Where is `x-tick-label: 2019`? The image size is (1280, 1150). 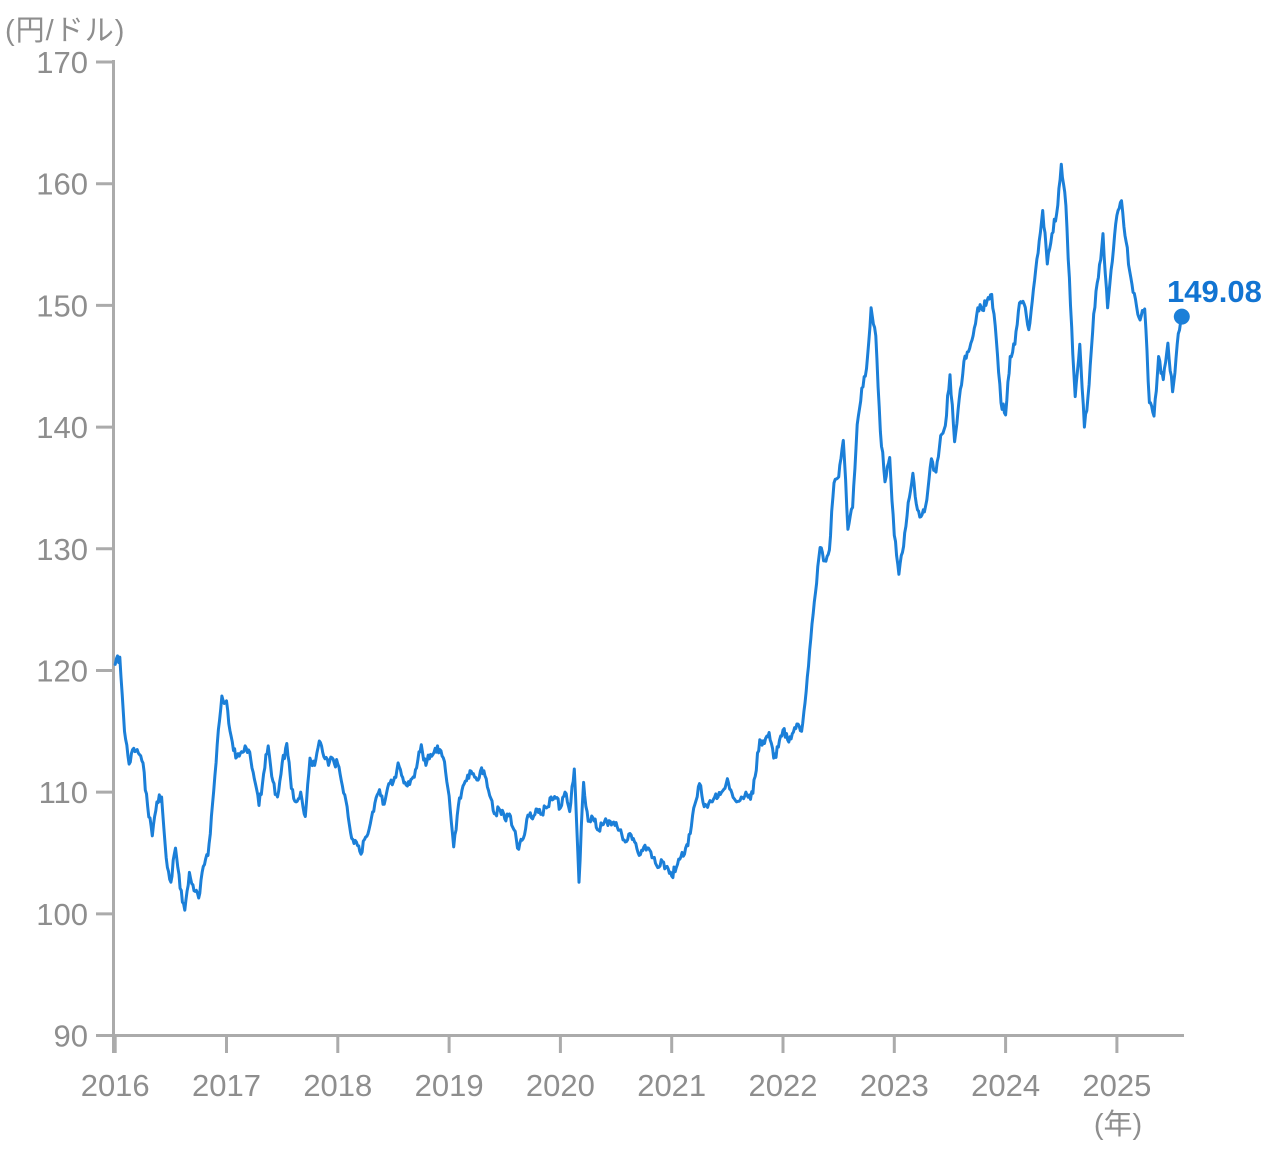 x-tick-label: 2019 is located at coordinates (449, 1085).